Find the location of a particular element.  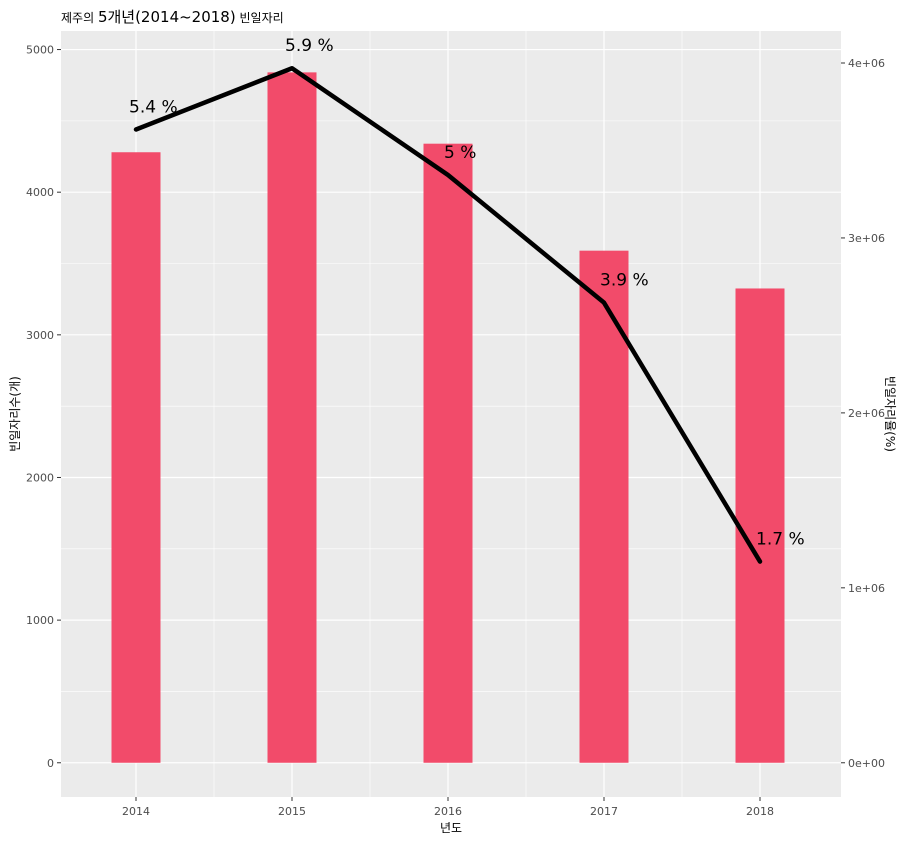

y-axis-right: 0e+00 1e+06 2e+06 3e+06 4e+06 is located at coordinates (863, 413).